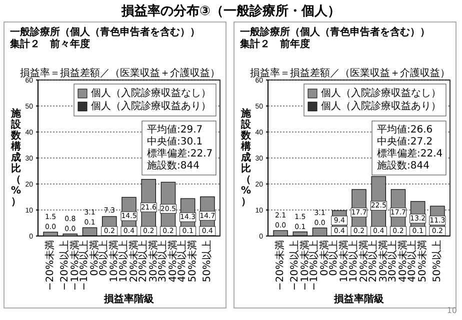 Image resolution: width=462 pixels, height=320 pixels. What do you see at coordinates (230, 11) in the screenshot?
I see `chart-title: 損益率の分布③（一般診療所・個人）` at bounding box center [230, 11].